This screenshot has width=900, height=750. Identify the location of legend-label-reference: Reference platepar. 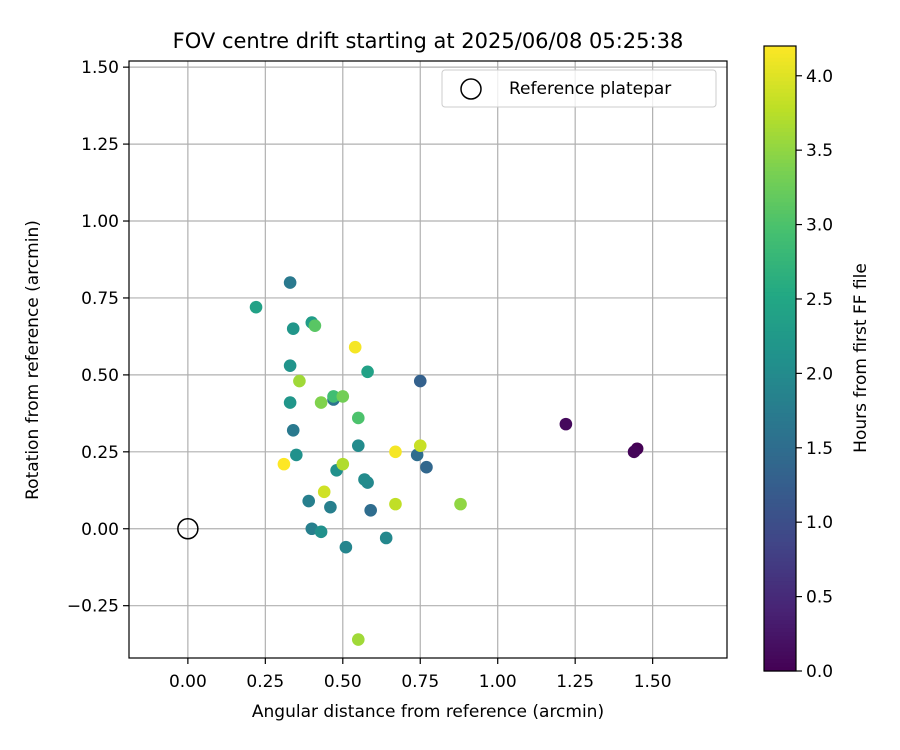
(590, 89).